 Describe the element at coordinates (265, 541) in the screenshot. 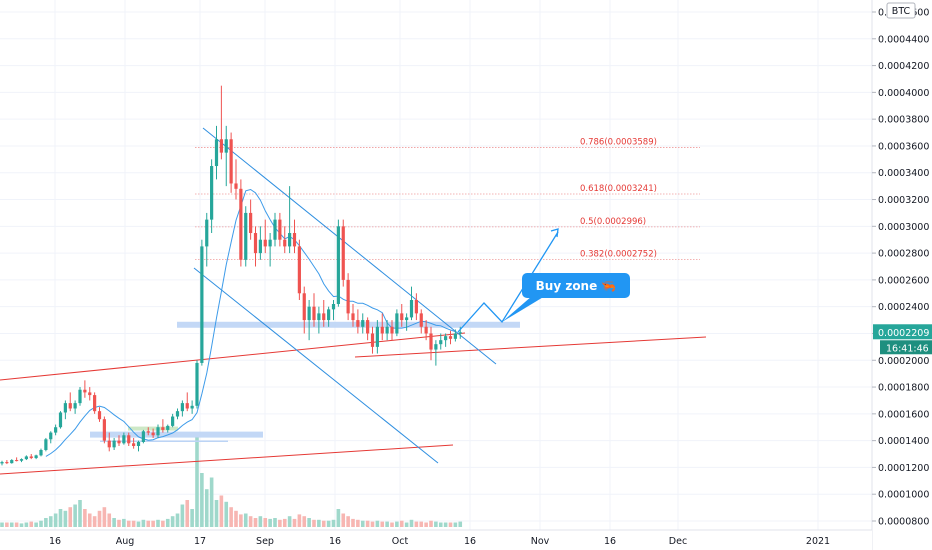

I see `time-tick-label: Sep` at that location.